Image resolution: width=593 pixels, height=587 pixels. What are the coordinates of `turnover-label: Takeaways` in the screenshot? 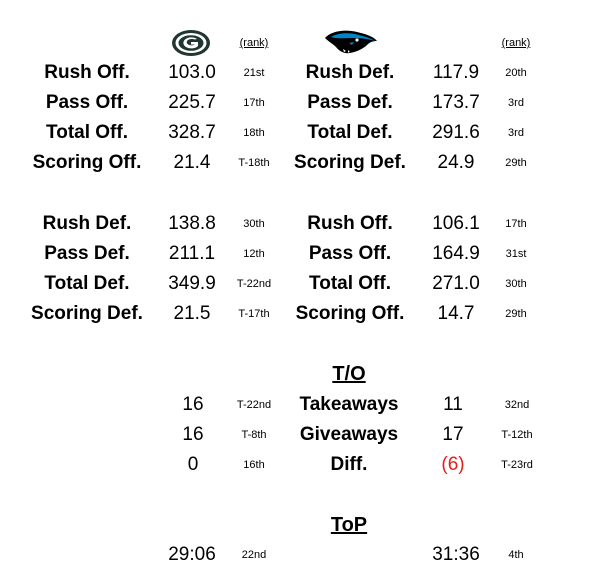 It's located at (349, 404).